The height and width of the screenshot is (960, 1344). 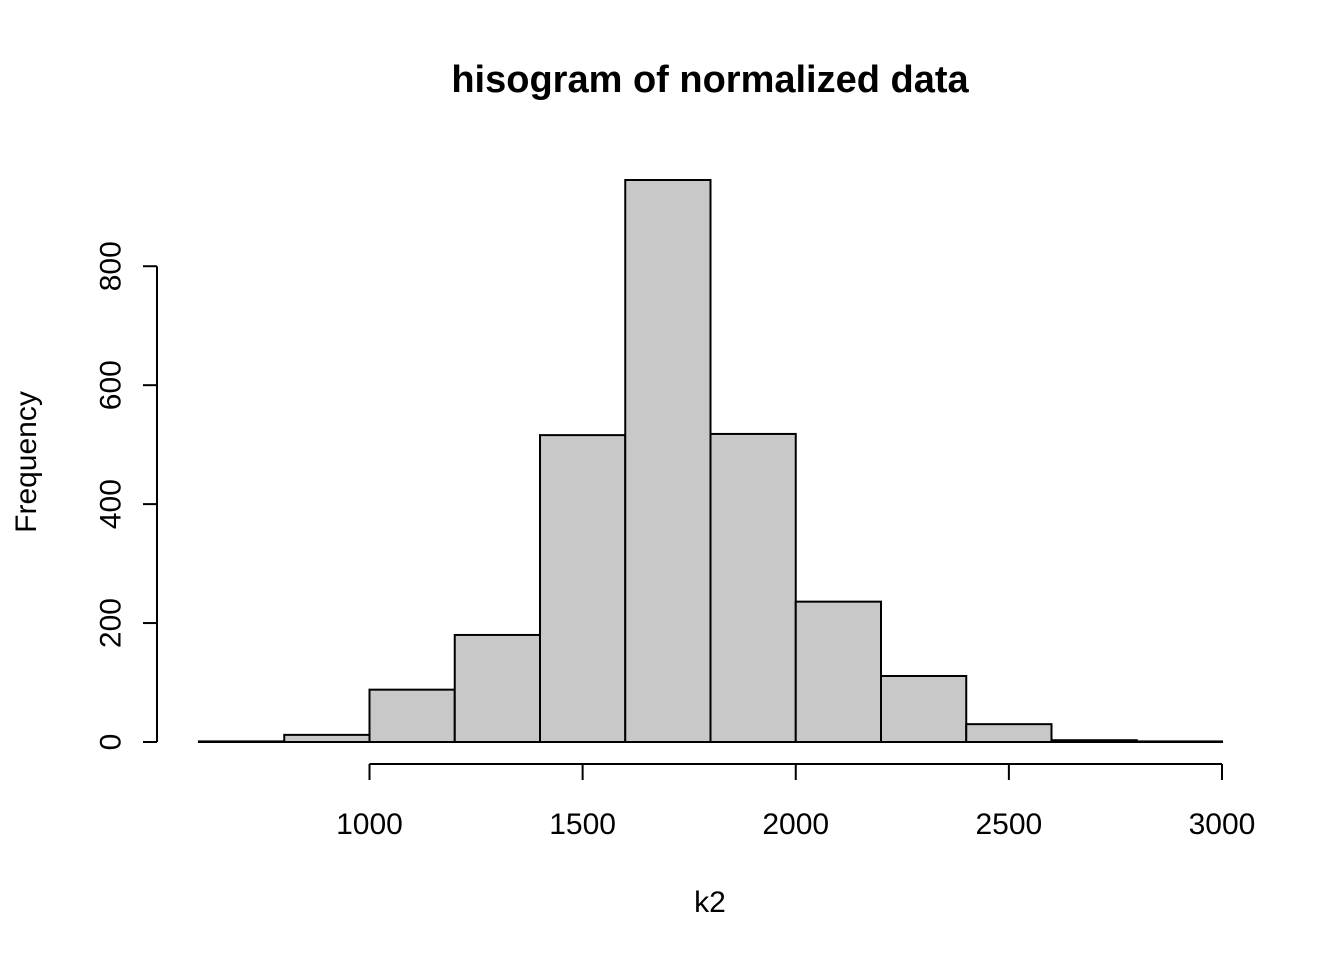 I want to click on y-axis-label: Frequency, so click(x=26, y=462).